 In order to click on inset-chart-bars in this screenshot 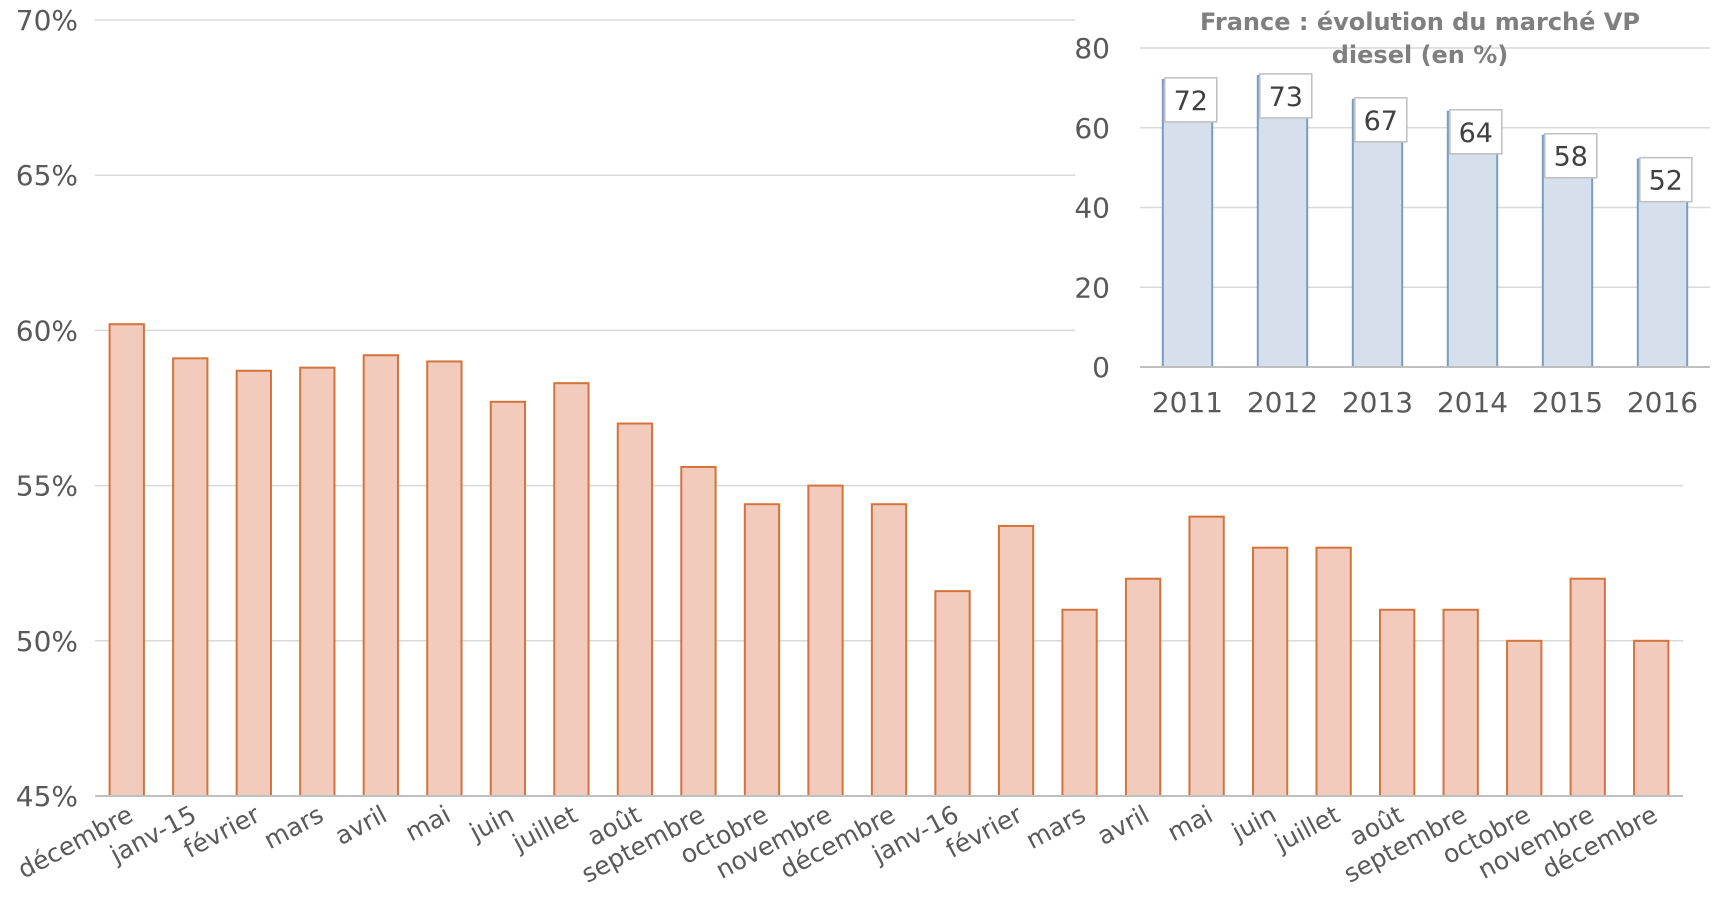, I will do `click(1425, 221)`.